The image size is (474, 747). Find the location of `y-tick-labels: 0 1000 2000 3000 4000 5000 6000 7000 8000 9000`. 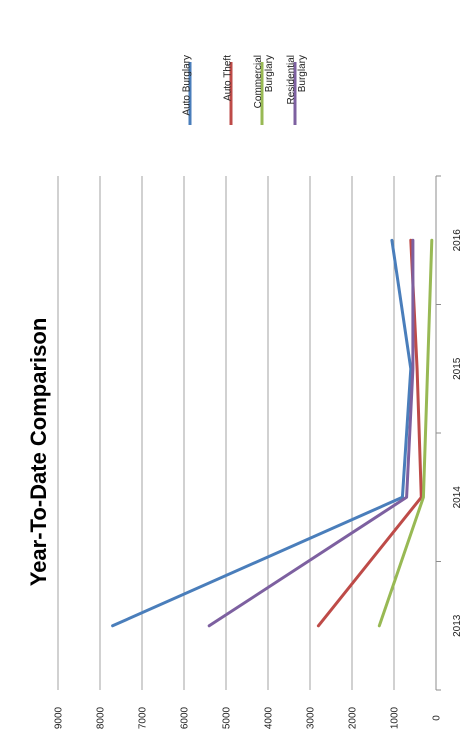

y-tick-labels: 0 1000 2000 3000 4000 5000 6000 7000 8000 9000 is located at coordinates (248, 717).